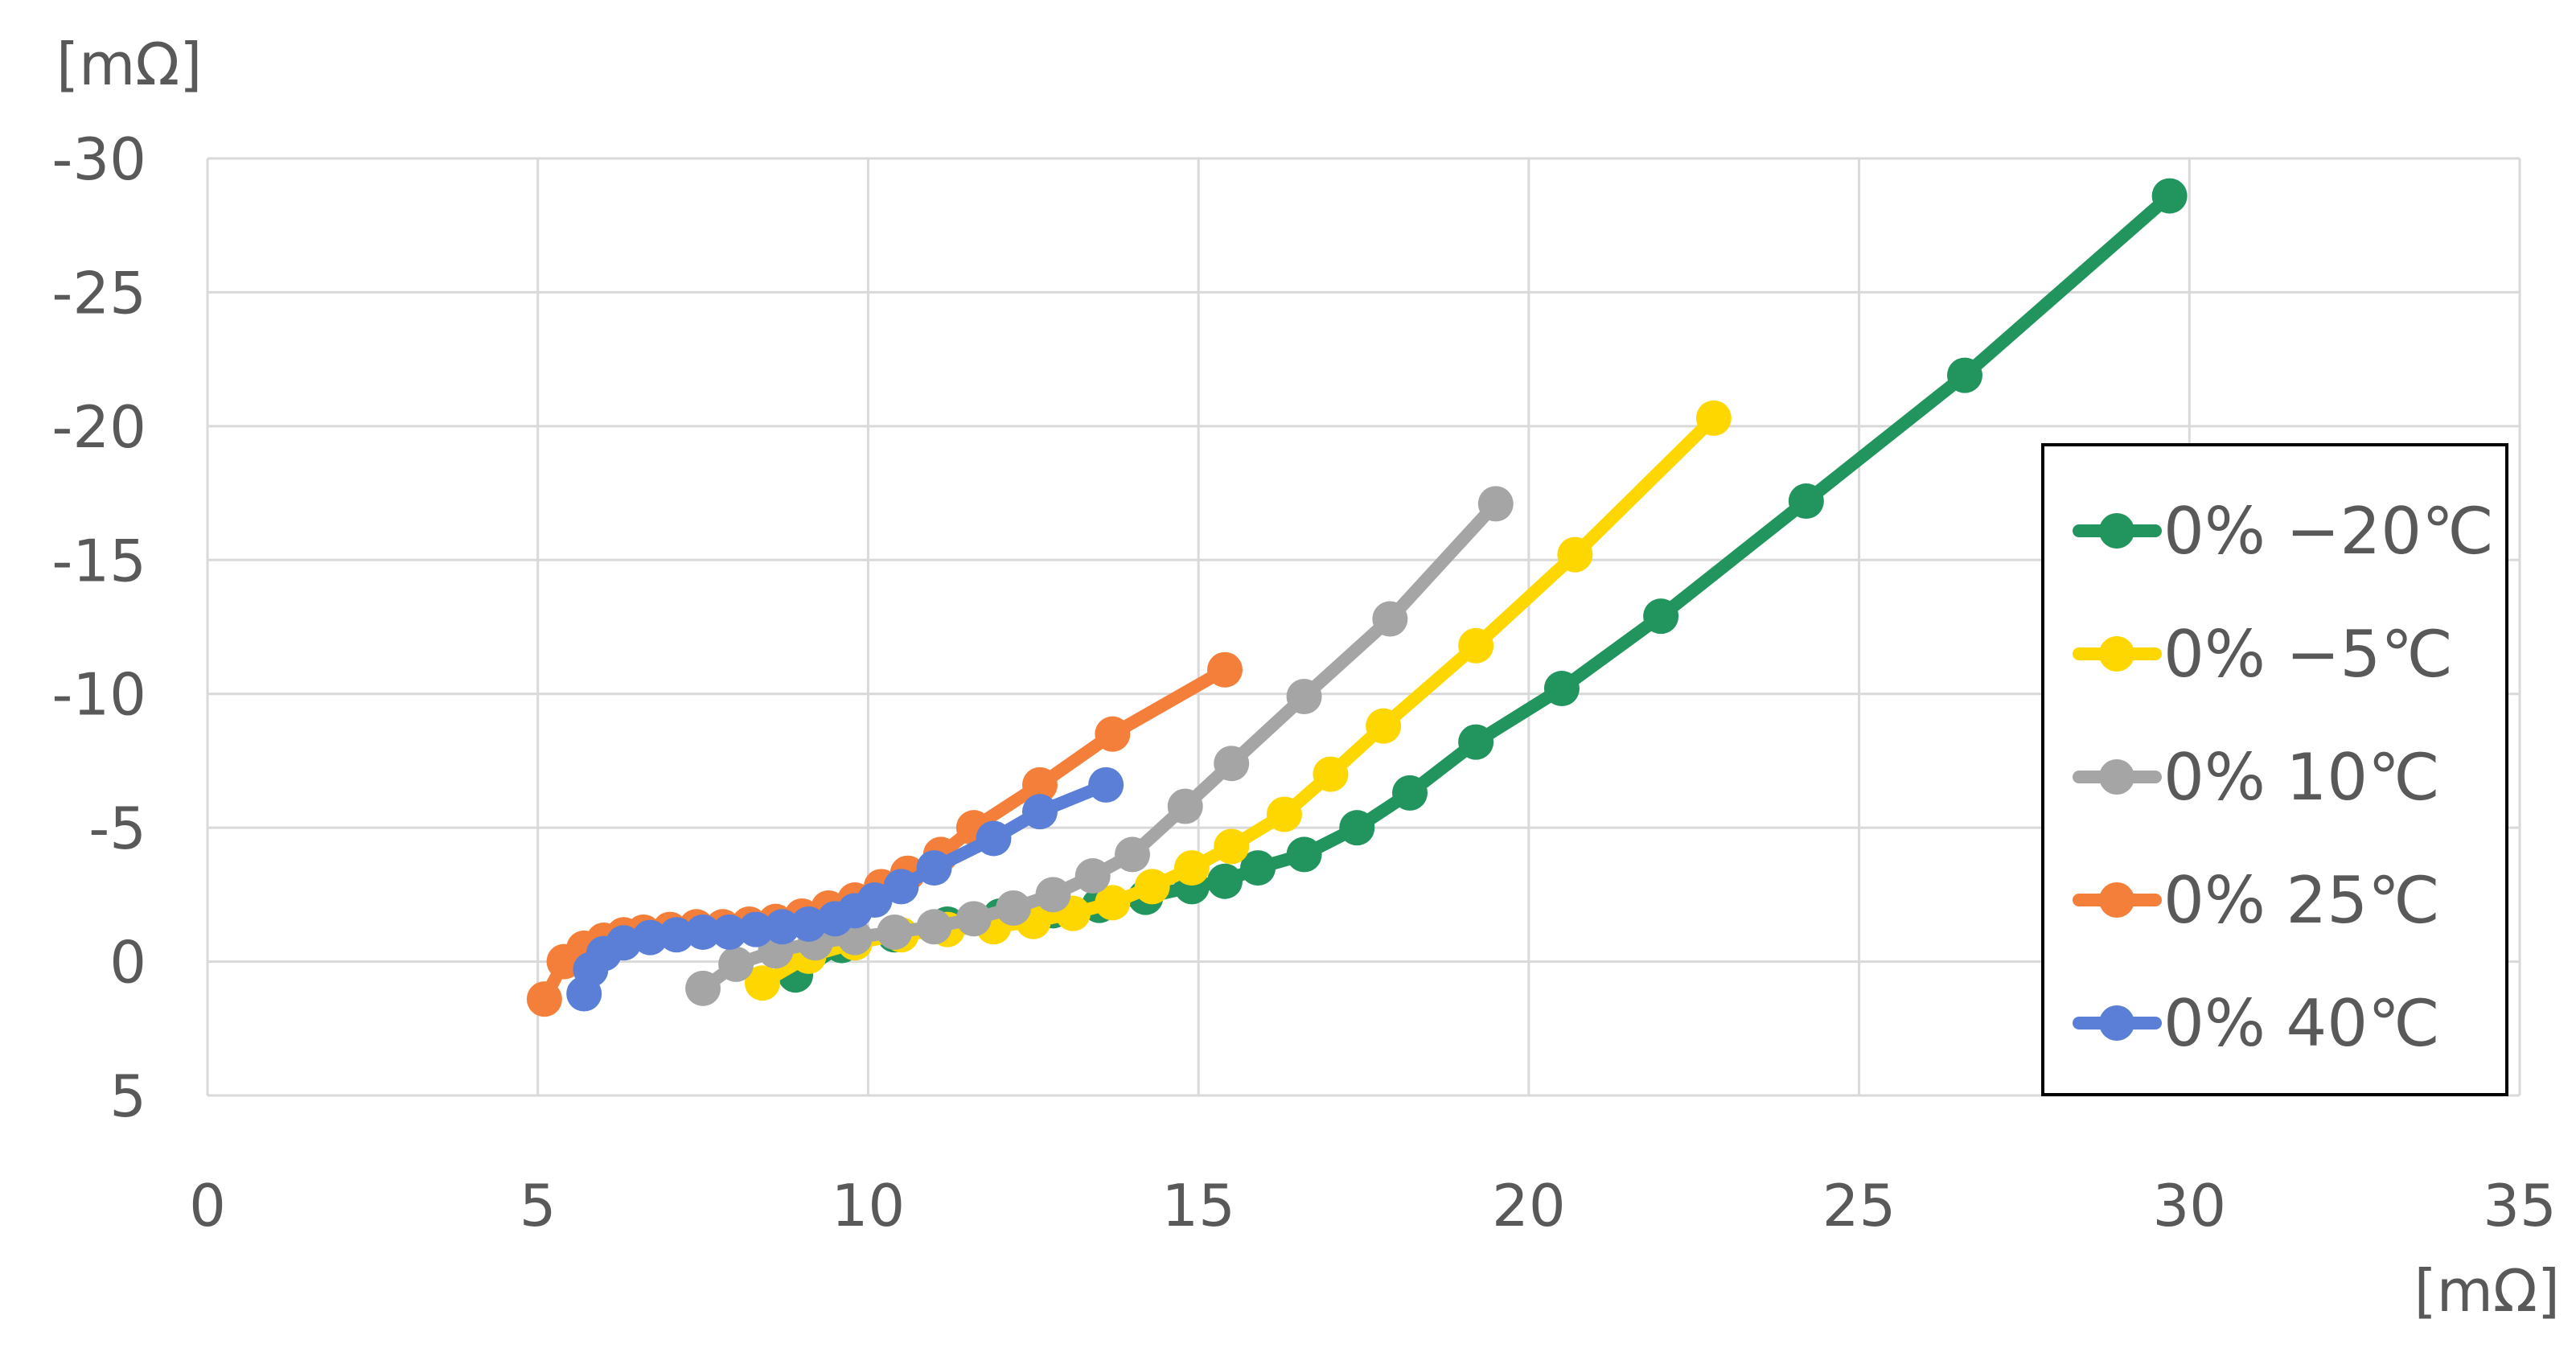 Image resolution: width=2576 pixels, height=1348 pixels. What do you see at coordinates (869, 1205) in the screenshot?
I see `x-tick-label: 10` at bounding box center [869, 1205].